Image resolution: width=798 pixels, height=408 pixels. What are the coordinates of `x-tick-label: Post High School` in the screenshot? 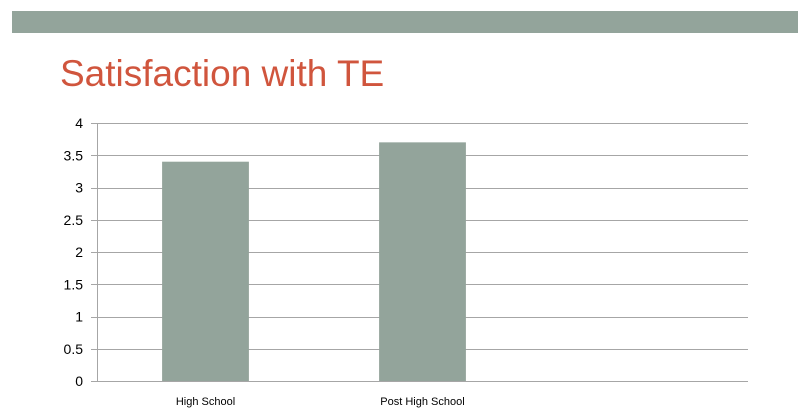 It's located at (422, 402).